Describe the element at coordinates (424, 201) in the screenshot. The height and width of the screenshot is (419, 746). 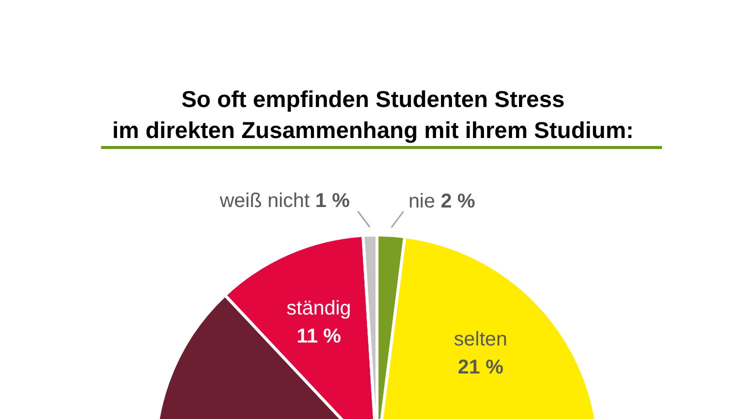
I see `slice-label: nie` at that location.